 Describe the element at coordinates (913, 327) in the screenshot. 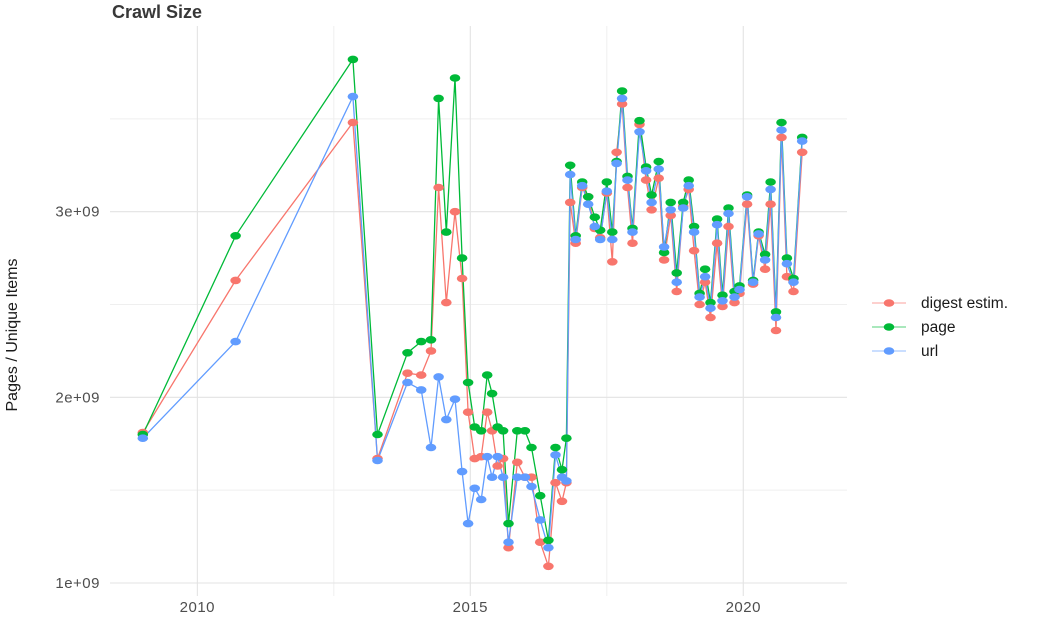

I see `legend-item-page: page` at that location.